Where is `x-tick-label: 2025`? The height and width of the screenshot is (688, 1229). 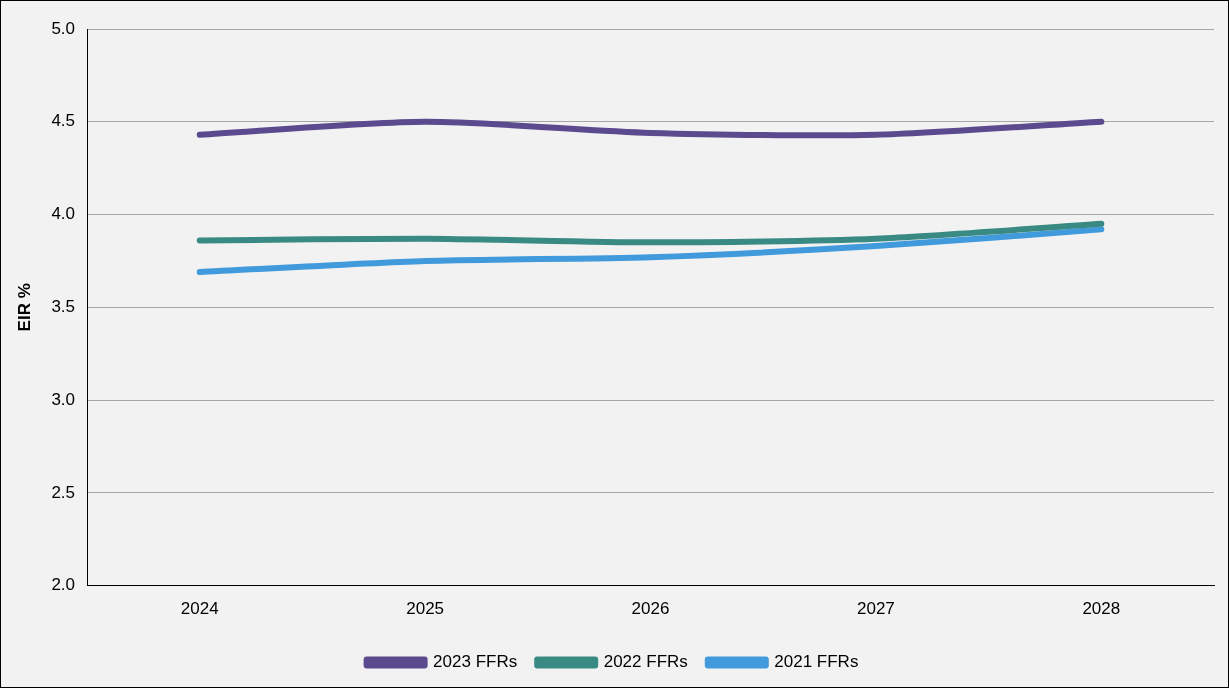
x-tick-label: 2025 is located at coordinates (425, 609).